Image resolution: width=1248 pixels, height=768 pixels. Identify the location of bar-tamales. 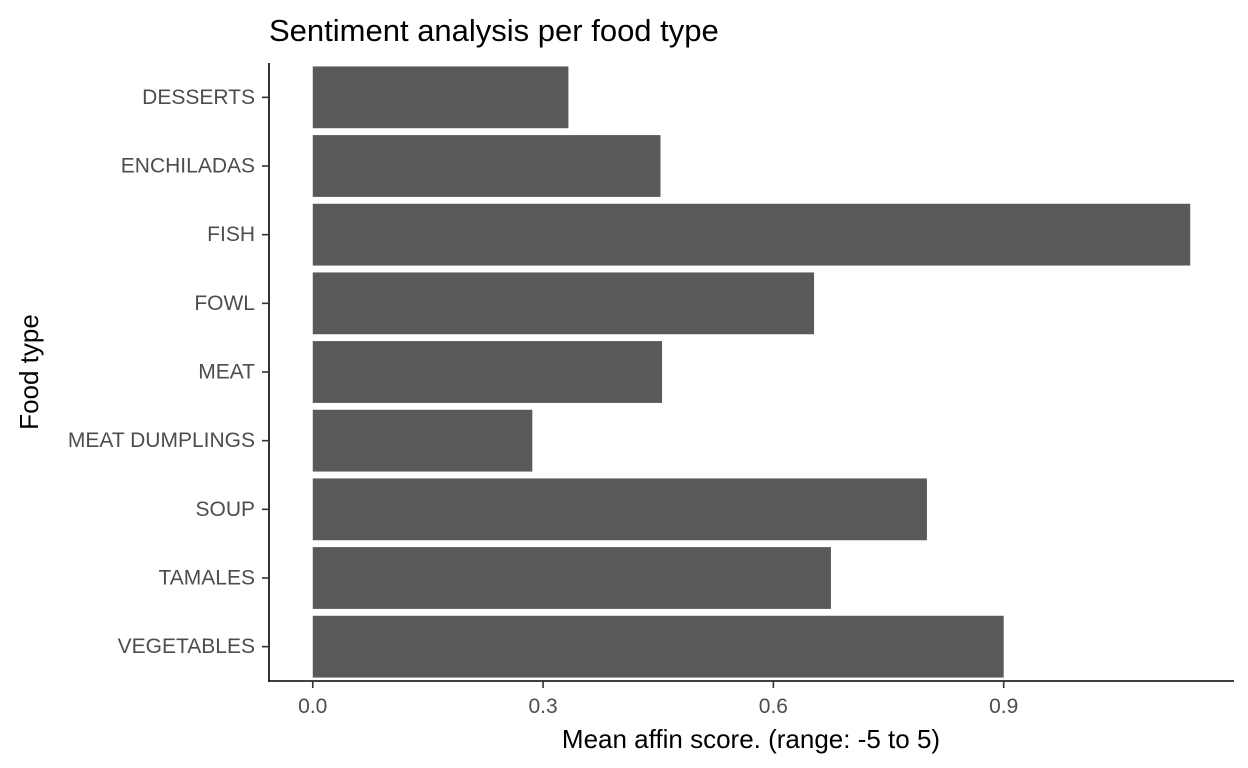
(571, 578).